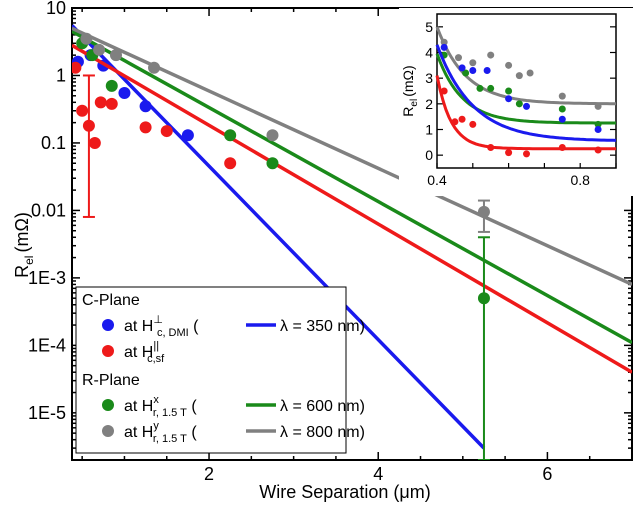  I want to click on y-tick-label: 10, so click(56, 9).